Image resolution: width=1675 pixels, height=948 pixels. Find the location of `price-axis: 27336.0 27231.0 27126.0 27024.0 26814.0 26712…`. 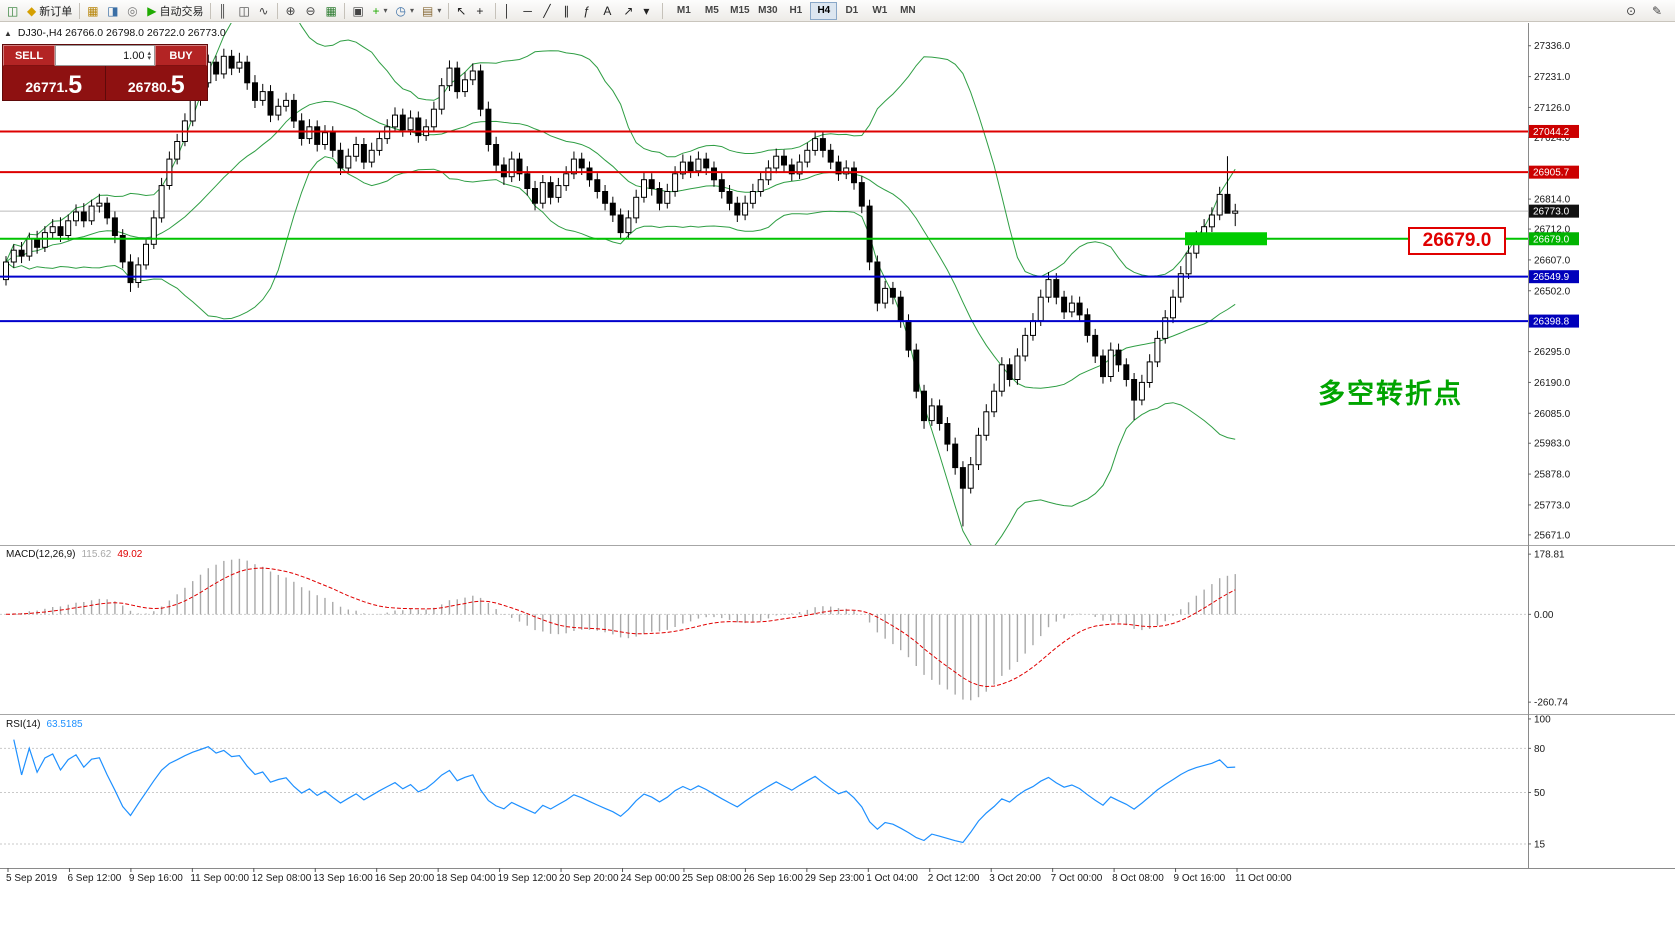

price-axis: 27336.0 27231.0 27126.0 27024.0 26814.0 26712… is located at coordinates (1553, 445).